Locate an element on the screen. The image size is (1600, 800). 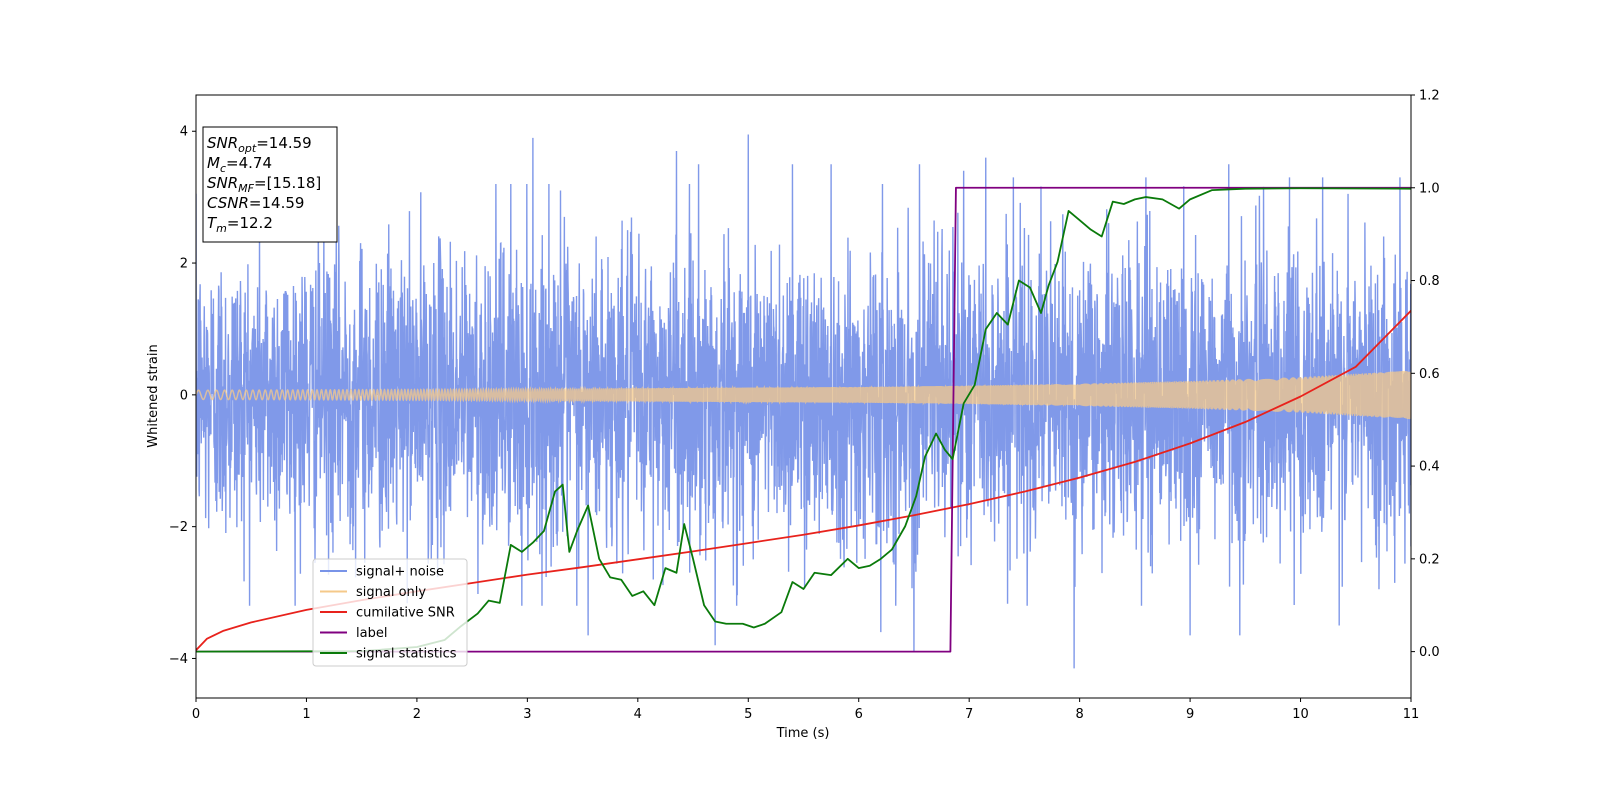
annotation-line: CSNR=14.59 is located at coordinates (255, 203).